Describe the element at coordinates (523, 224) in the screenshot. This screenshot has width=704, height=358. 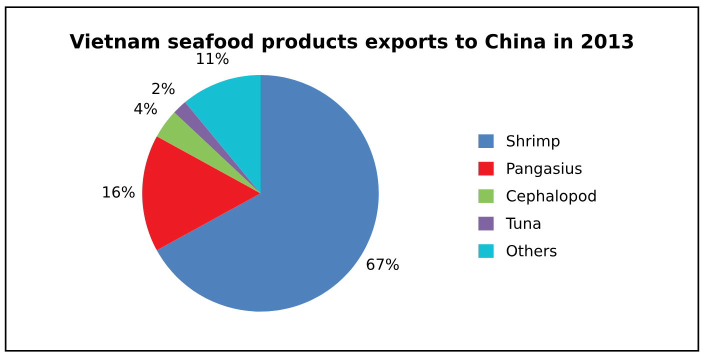
I see `legend-label: Tuna` at that location.